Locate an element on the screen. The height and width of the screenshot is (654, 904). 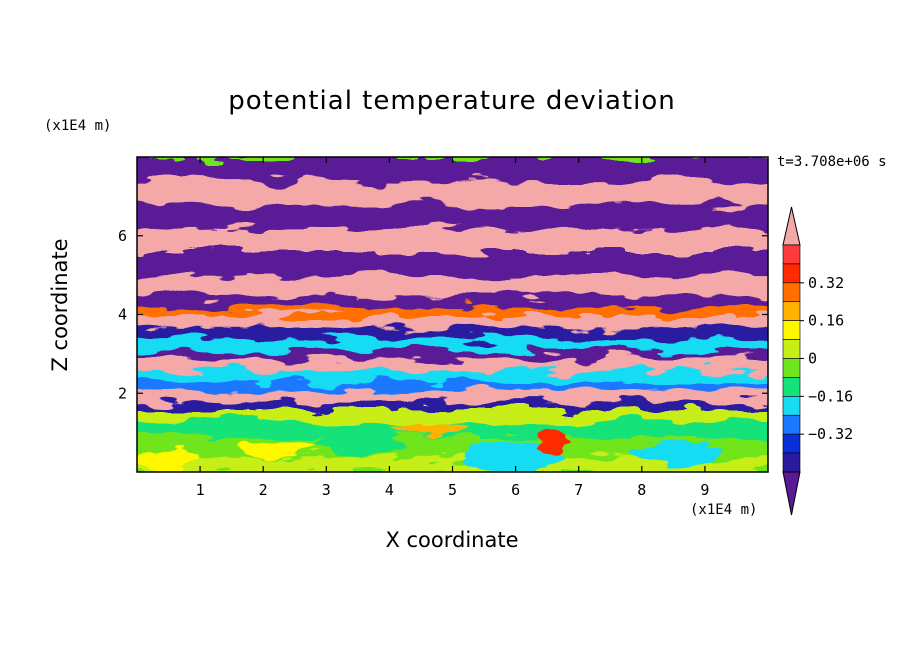
x-axis-label-text: X coordinate is located at coordinates (452, 540).